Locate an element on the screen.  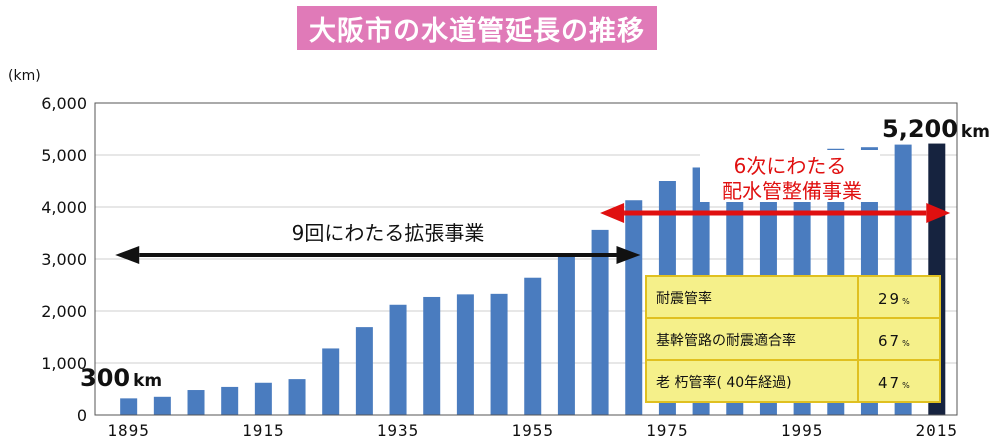
pipe-improvement-arrow: 6次にわたる 配水管整備事業 is located at coordinates (775, 186).